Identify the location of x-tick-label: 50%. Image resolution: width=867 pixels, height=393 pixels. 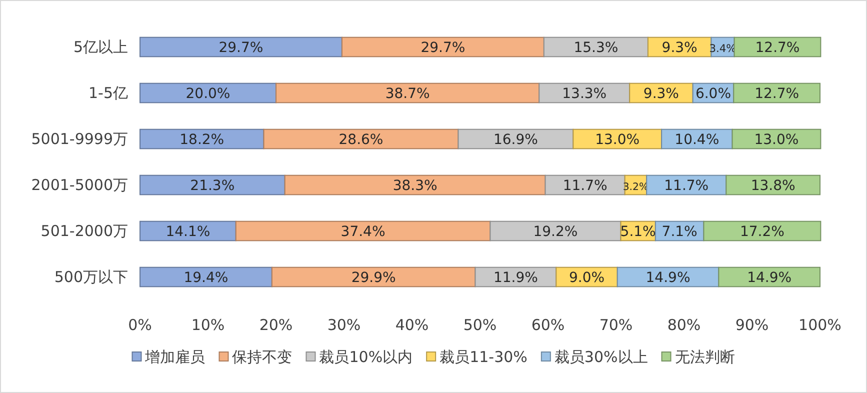
(480, 325).